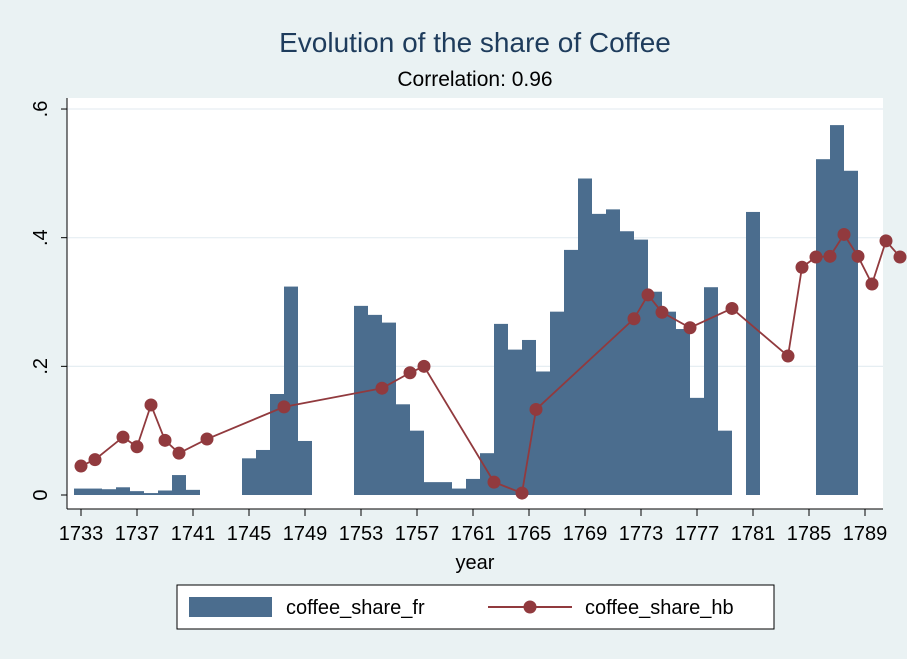 Image resolution: width=907 pixels, height=659 pixels. I want to click on x-tick-label: 1789, so click(865, 534).